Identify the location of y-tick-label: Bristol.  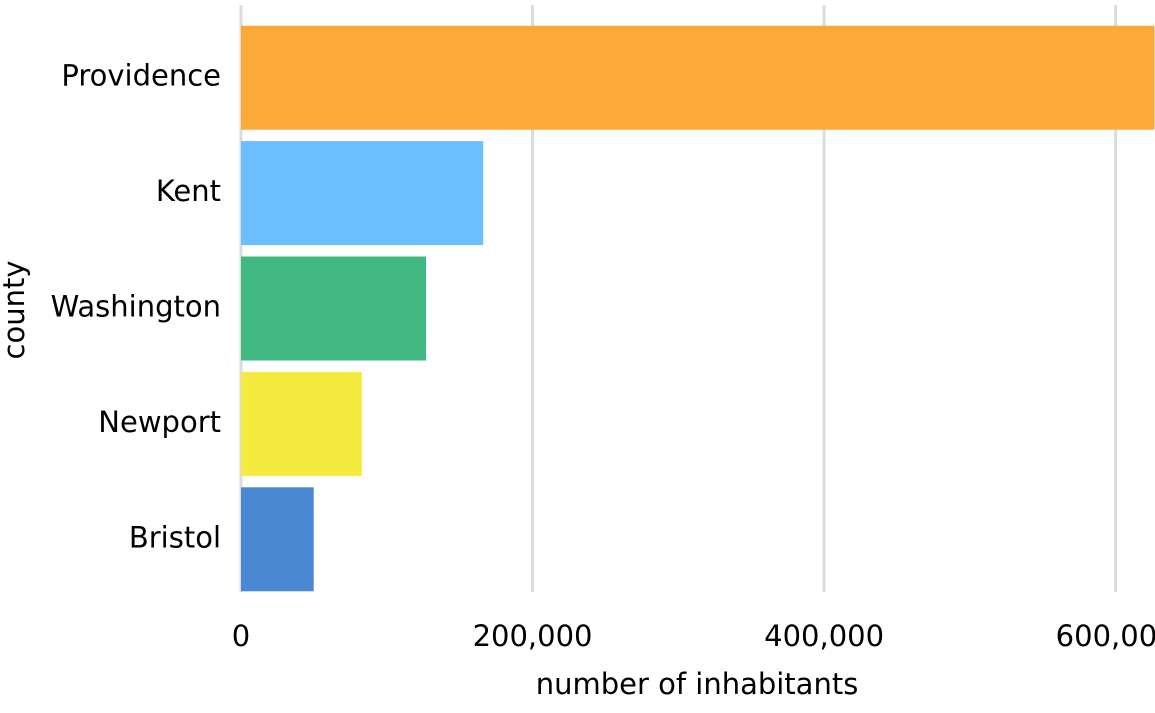
(175, 537).